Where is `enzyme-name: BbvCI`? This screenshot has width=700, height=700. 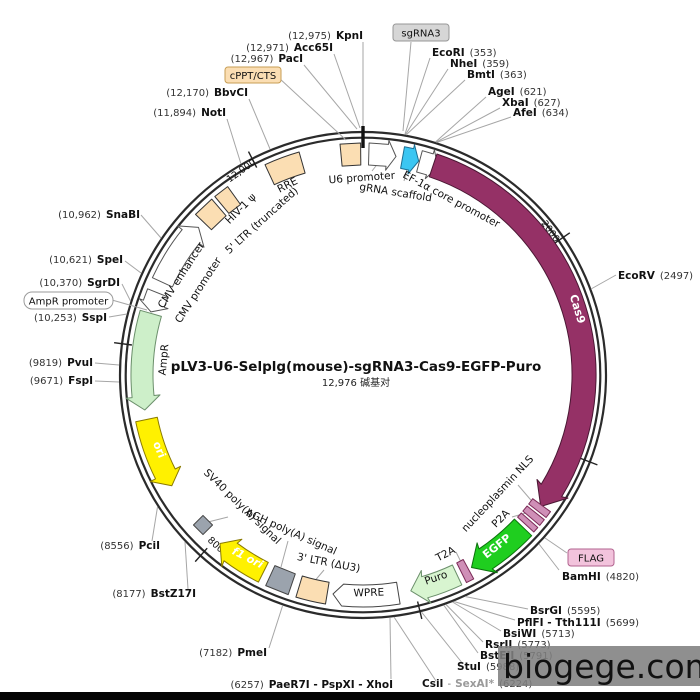
enzyme-name: BbvCI is located at coordinates (231, 93).